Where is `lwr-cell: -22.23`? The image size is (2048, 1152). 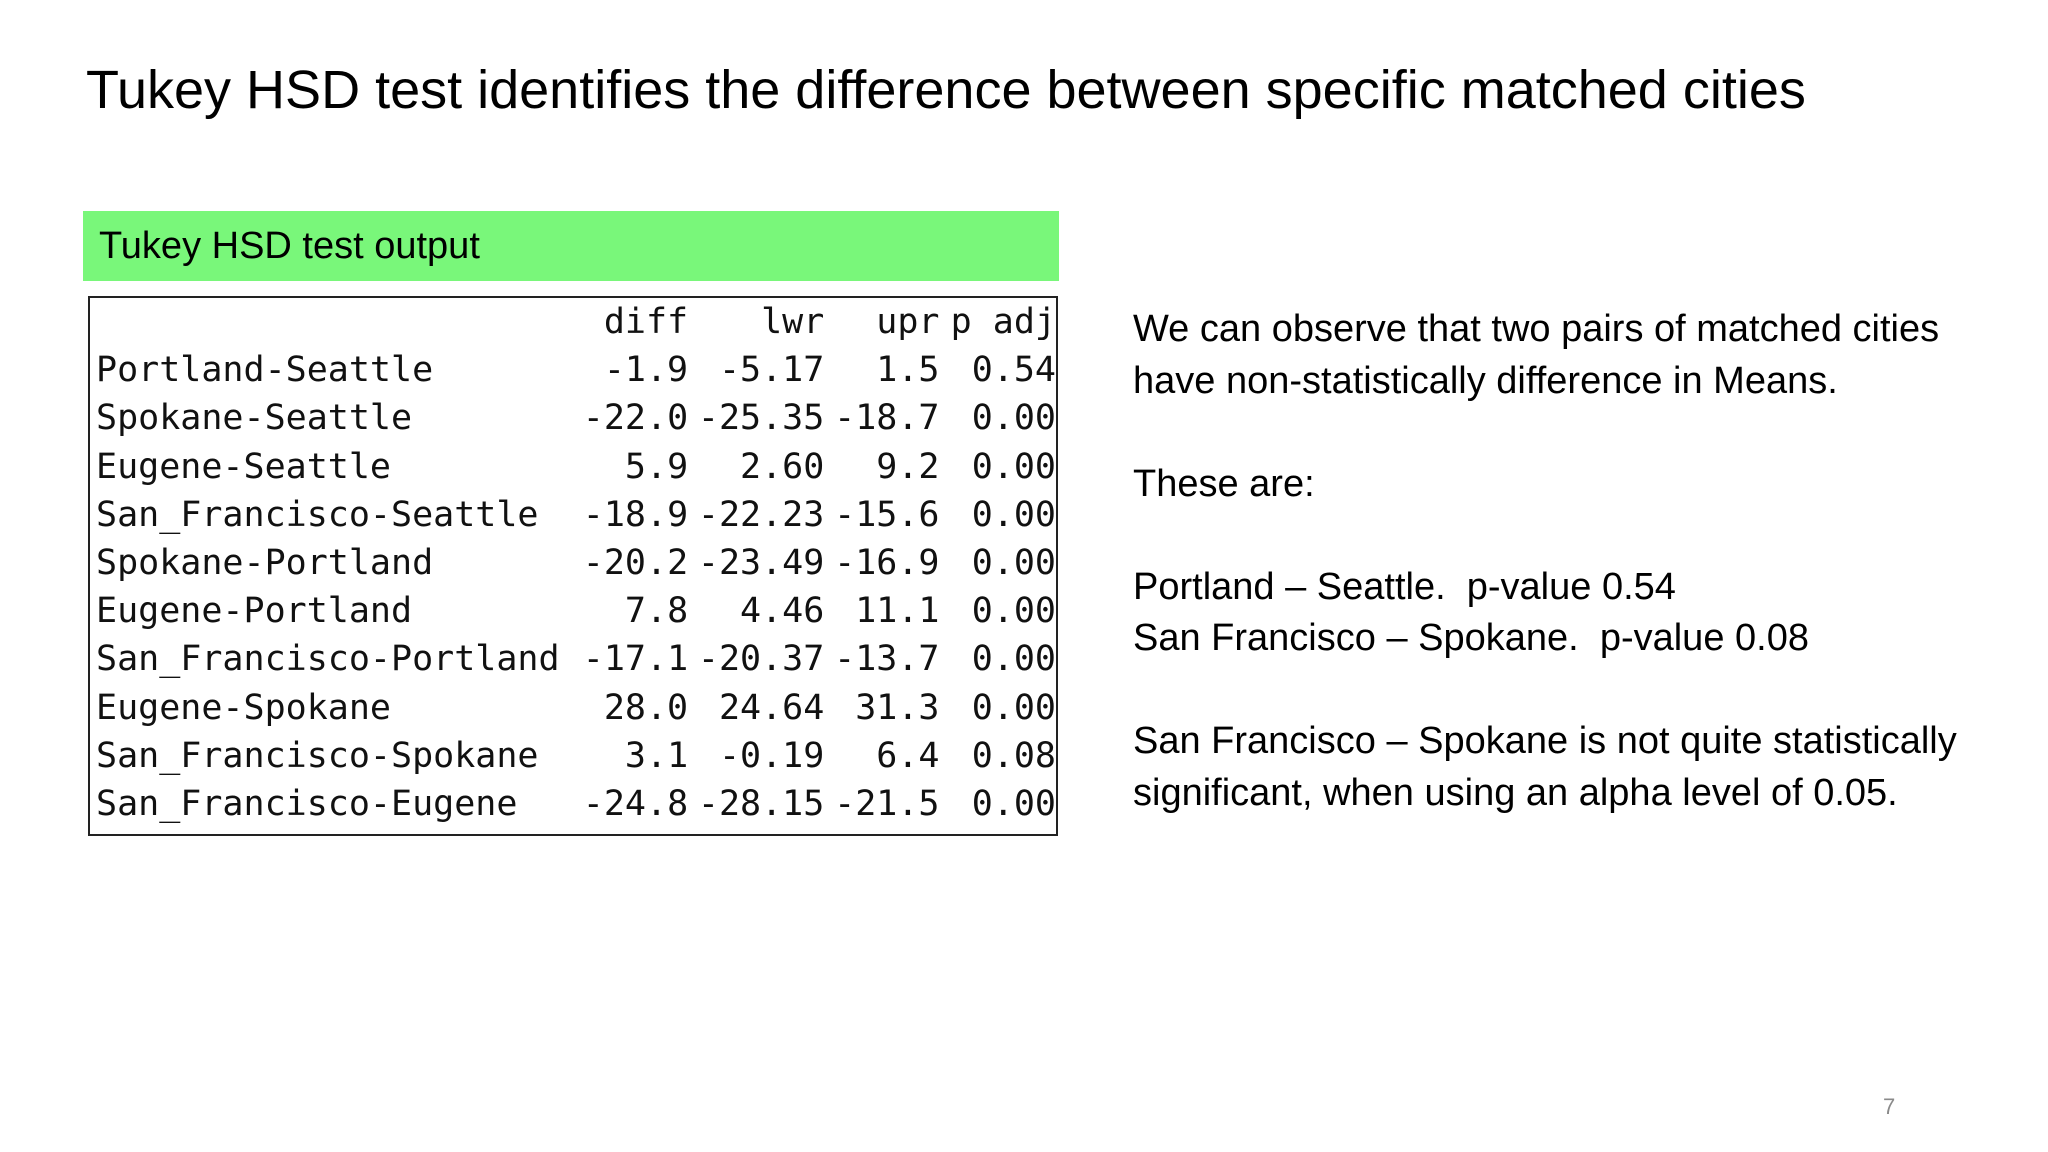 lwr-cell: -22.23 is located at coordinates (761, 514).